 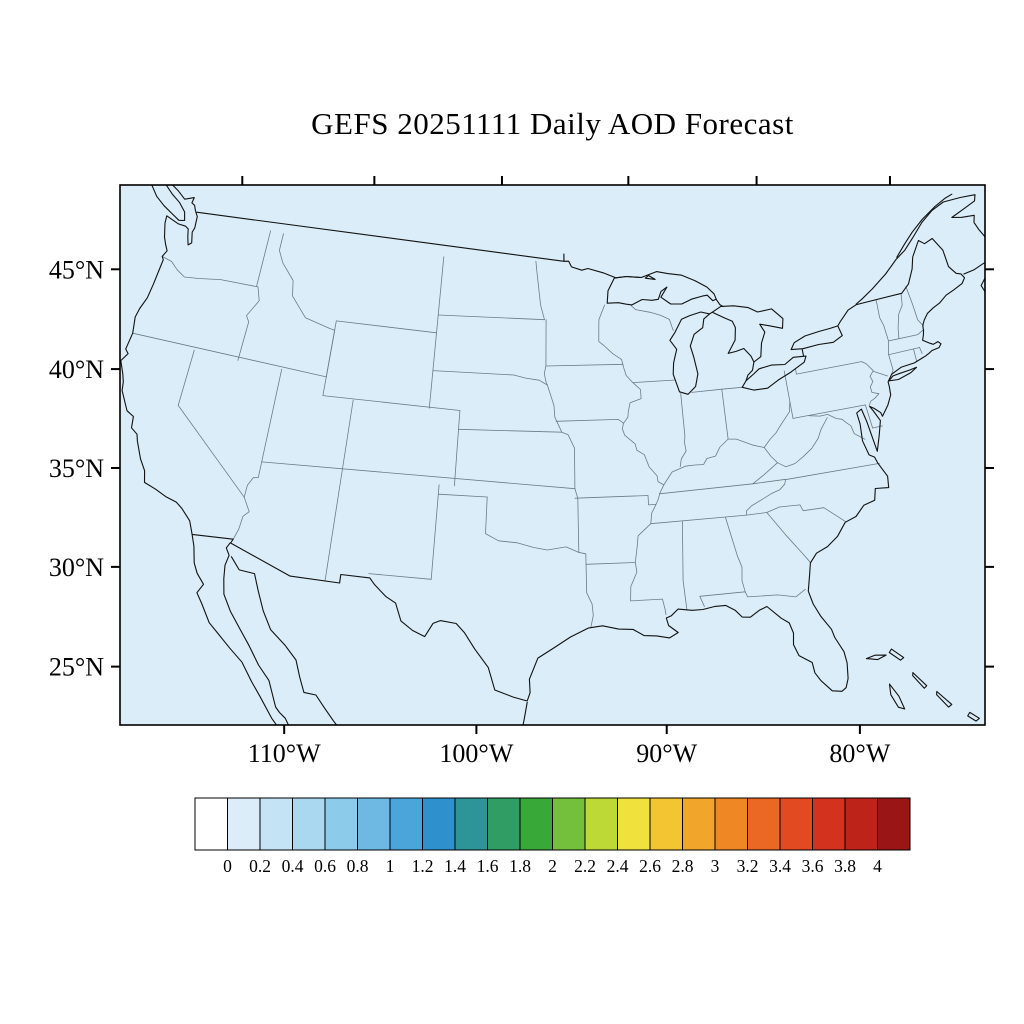 What do you see at coordinates (520, 866) in the screenshot?
I see `colorbar-tick-label: 1.8` at bounding box center [520, 866].